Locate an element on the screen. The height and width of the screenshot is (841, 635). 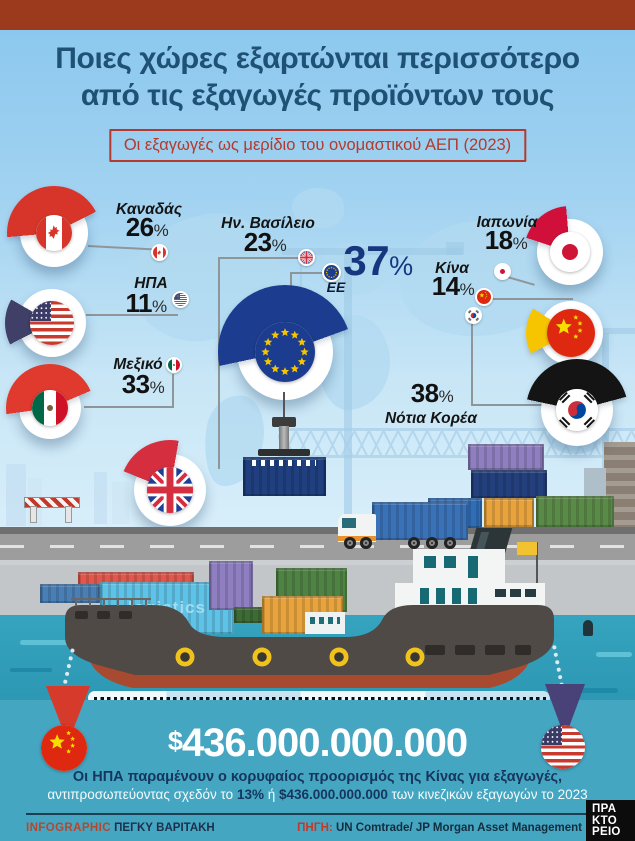
ship-hull is located at coordinates (309, 643).